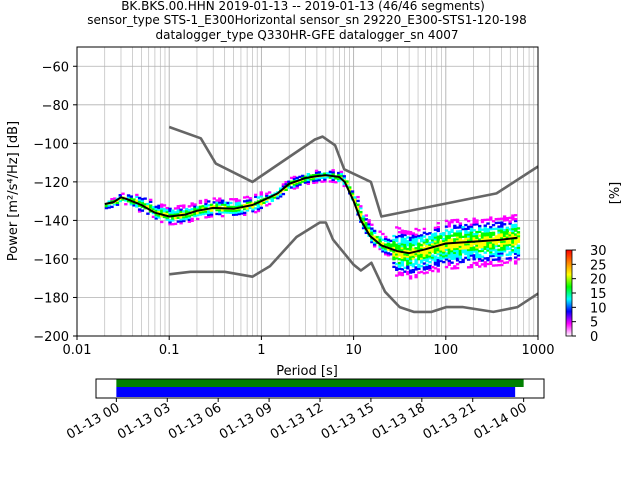 The height and width of the screenshot is (480, 640). I want to click on coverage-bar, so click(320, 383).